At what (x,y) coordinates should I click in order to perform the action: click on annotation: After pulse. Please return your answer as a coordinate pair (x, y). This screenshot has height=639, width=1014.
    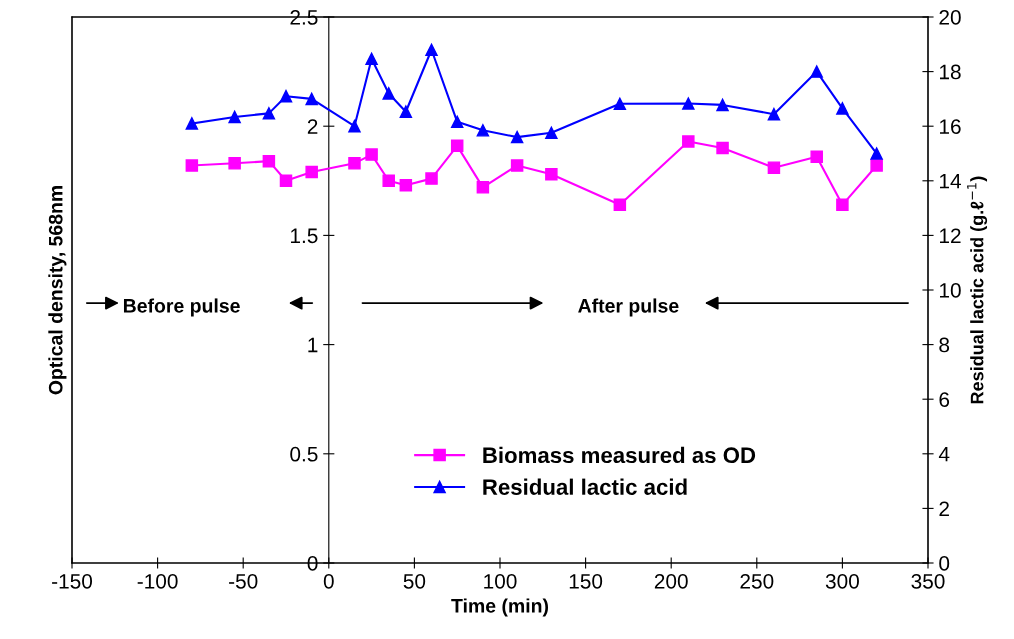
    Looking at the image, I should click on (628, 307).